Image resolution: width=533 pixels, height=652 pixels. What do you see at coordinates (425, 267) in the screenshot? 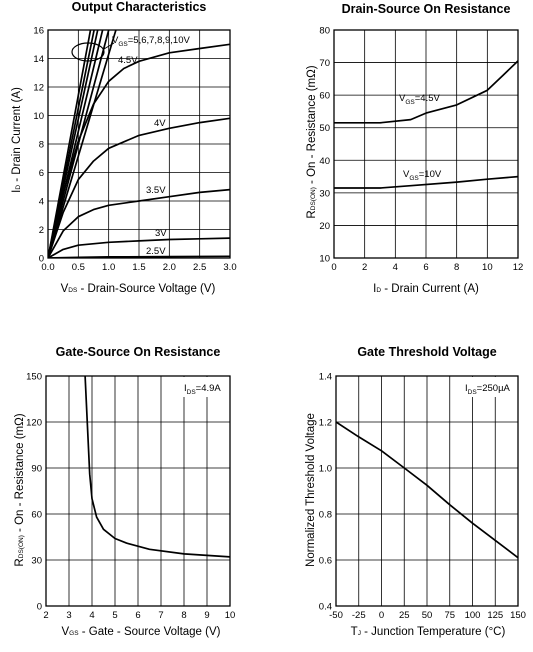
I see `dsr-x-tick-label: 6` at bounding box center [425, 267].